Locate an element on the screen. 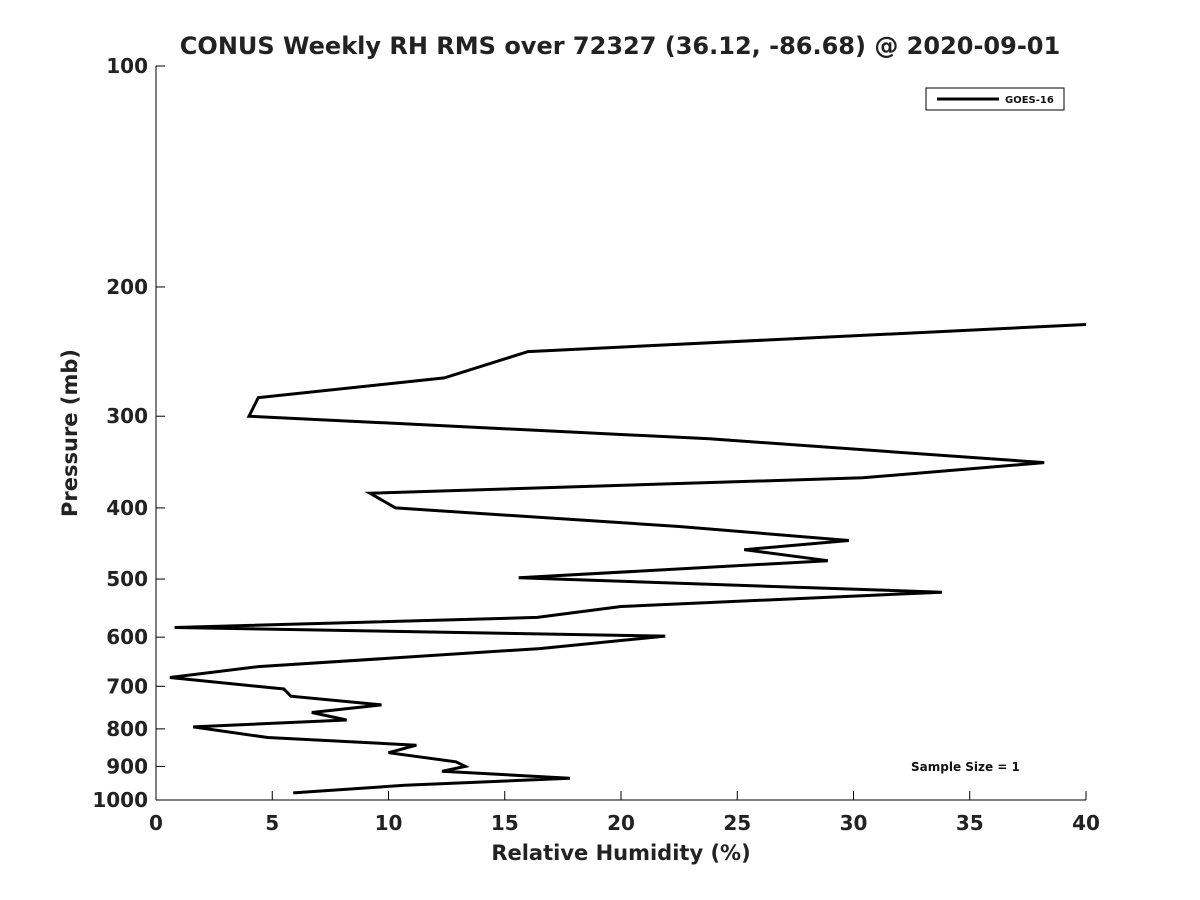 Image resolution: width=1200 pixels, height=900 pixels. y-tick-label: 800 is located at coordinates (127, 729).